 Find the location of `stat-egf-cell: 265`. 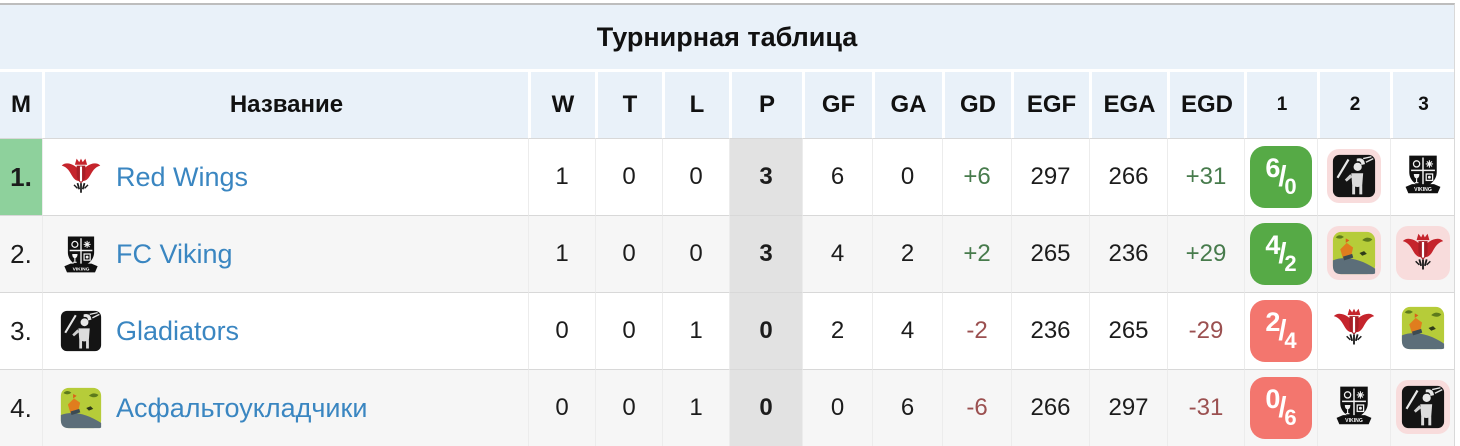

stat-egf-cell: 265 is located at coordinates (1050, 253).